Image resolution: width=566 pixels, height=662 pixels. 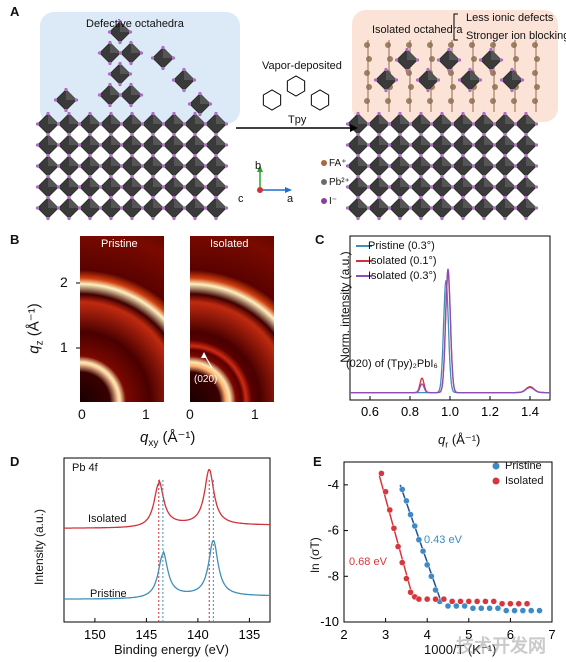 What do you see at coordinates (168, 52) in the screenshot?
I see `defective-octahedron-face` at bounding box center [168, 52].